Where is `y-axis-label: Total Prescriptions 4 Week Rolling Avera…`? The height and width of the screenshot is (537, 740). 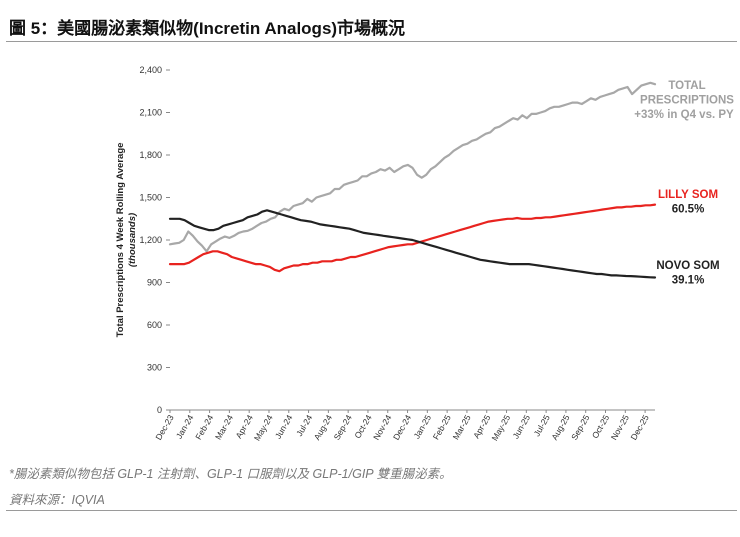
y-axis-label: Total Prescriptions 4 Week Rolling Avera… is located at coordinates (120, 240).